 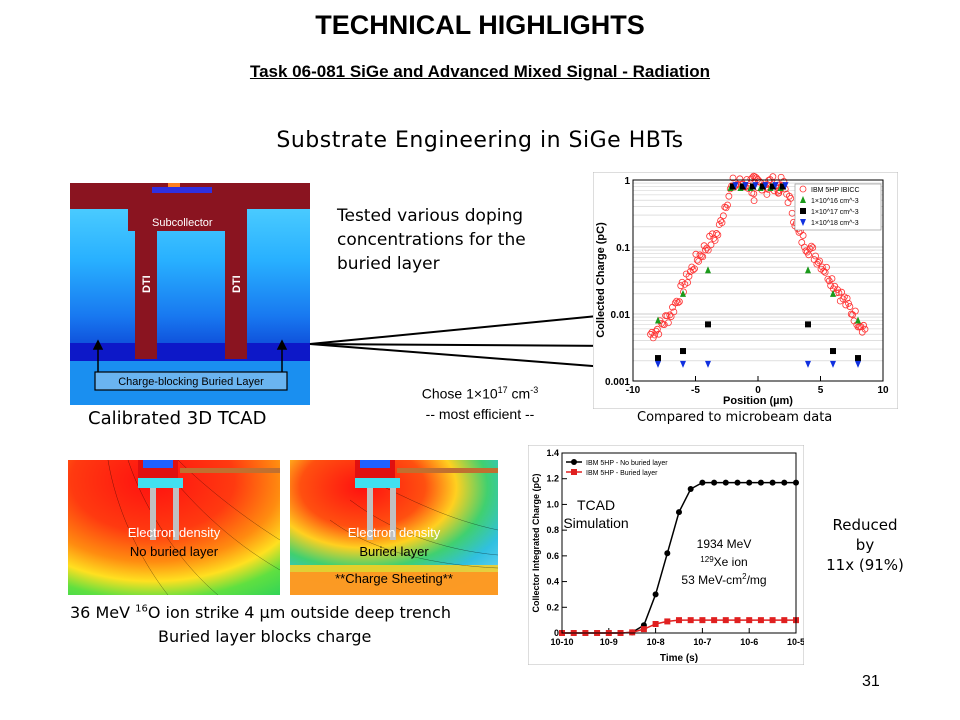 I want to click on let-value: 53 MeV-cm, so click(x=711, y=580).